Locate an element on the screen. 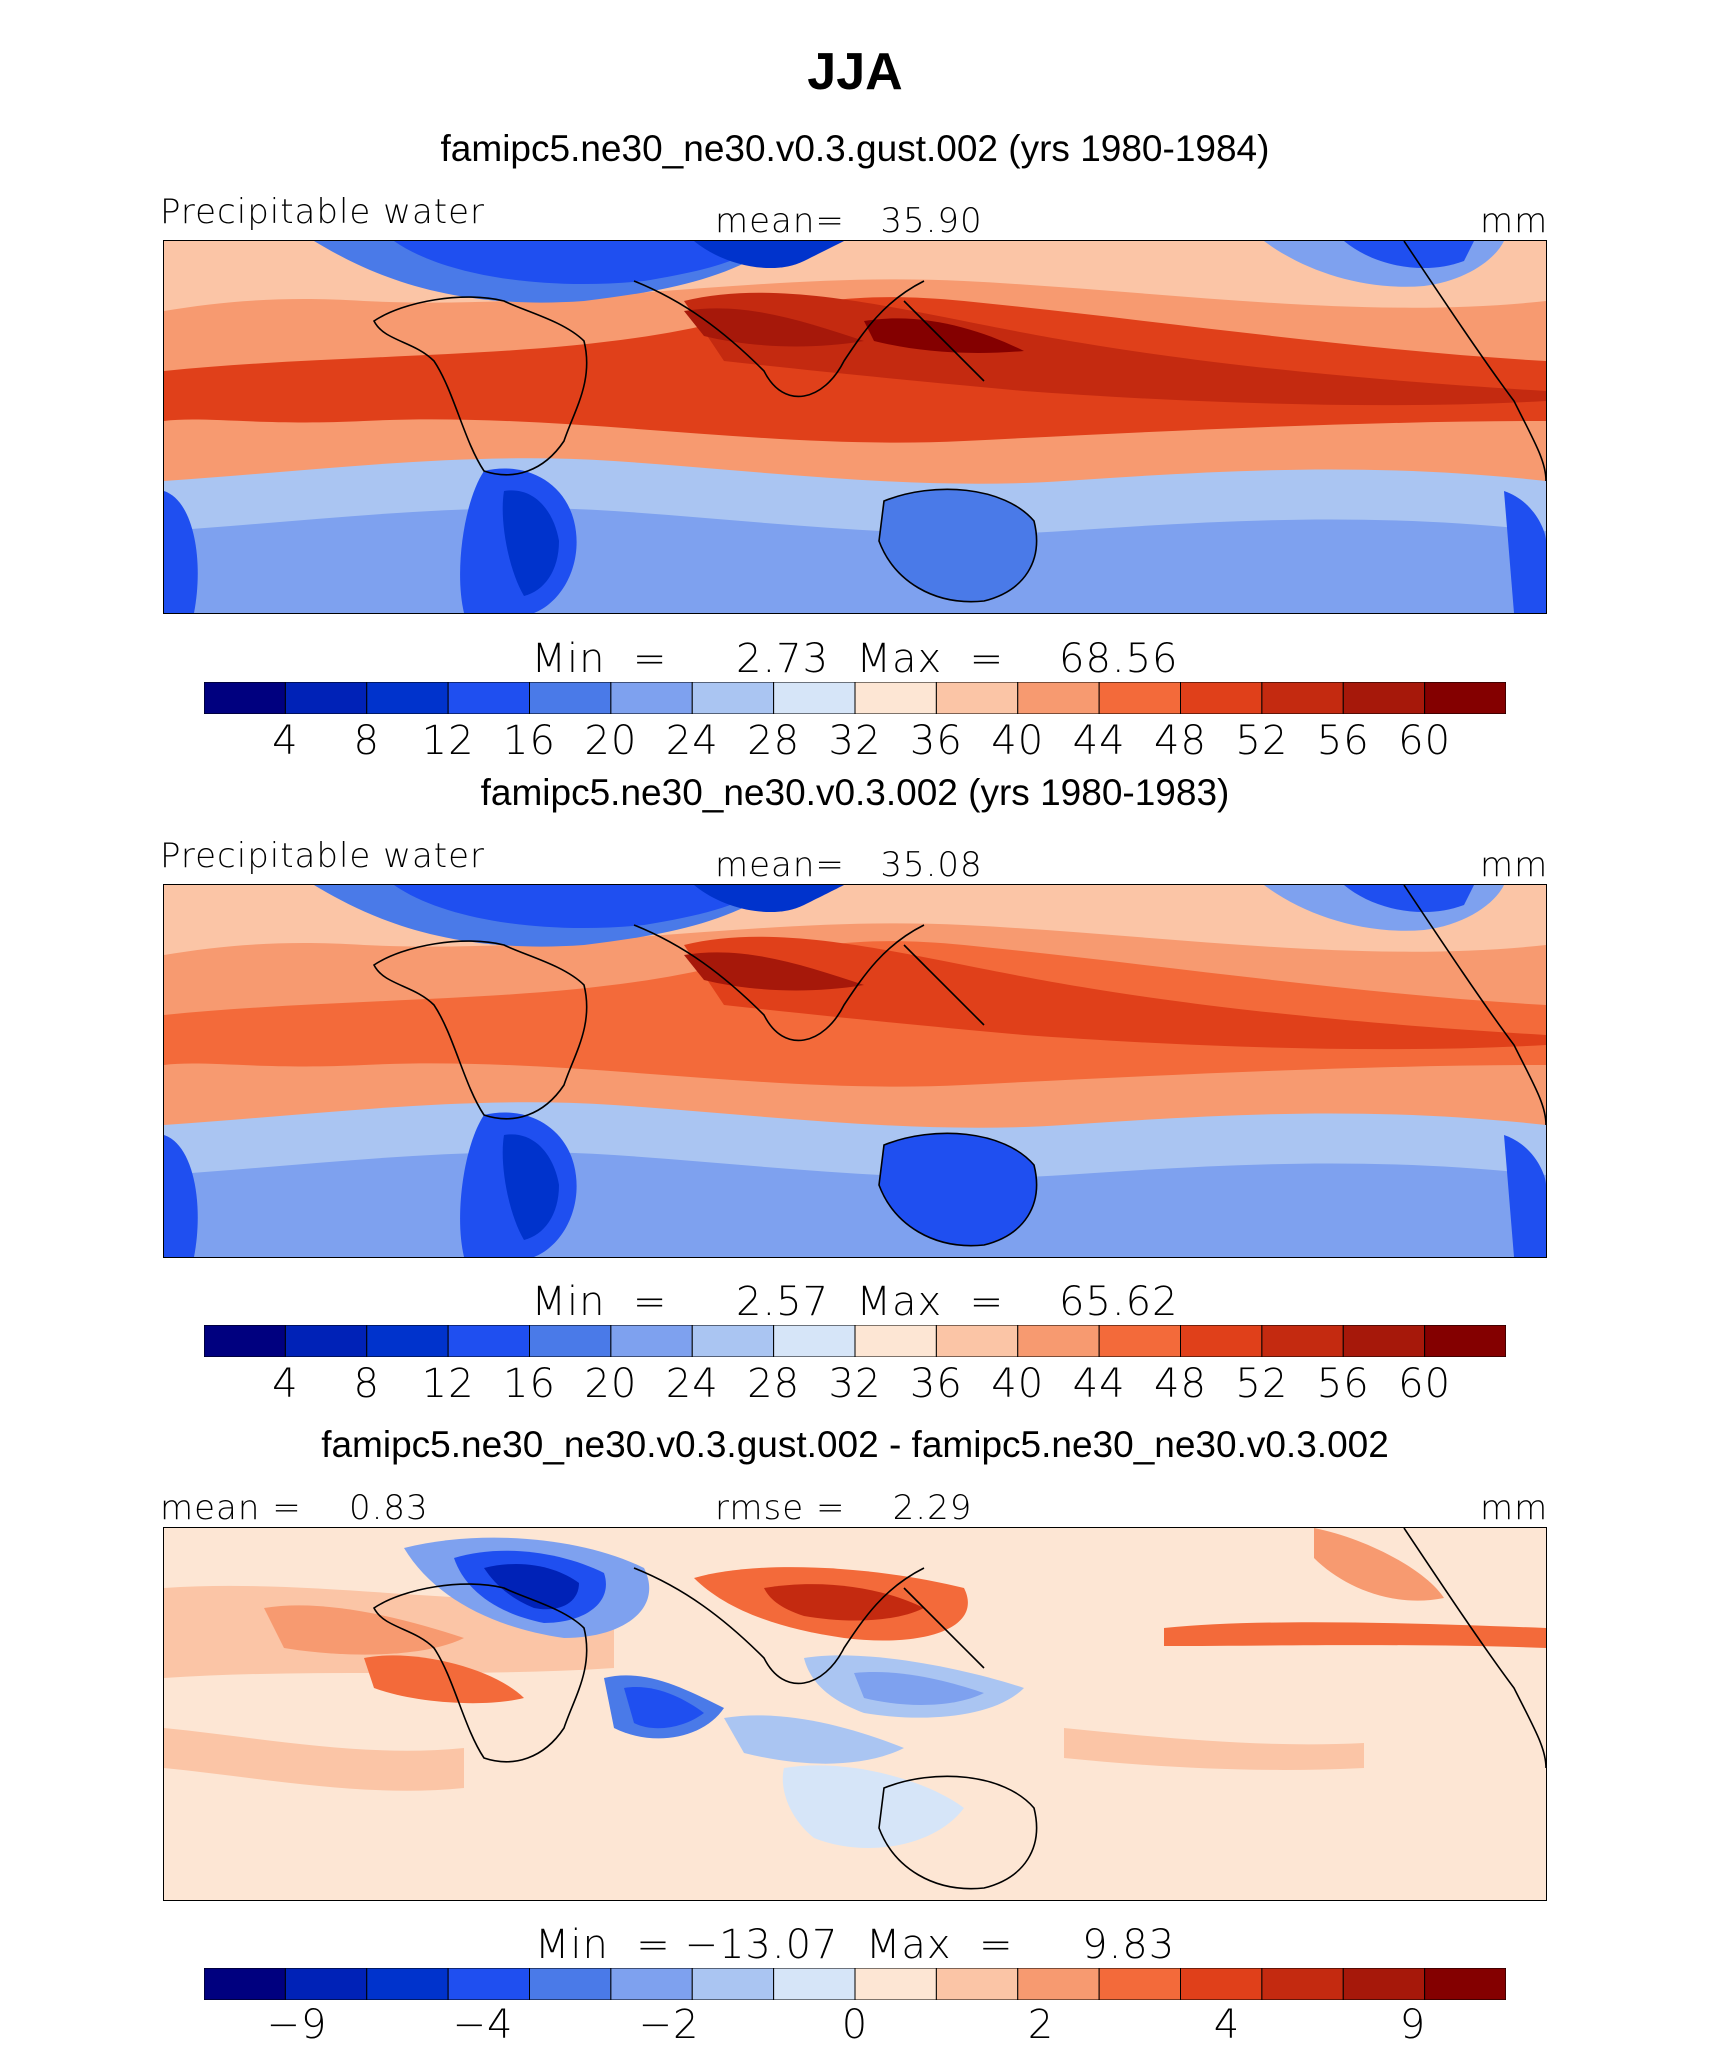  panel-2-mean-label: mean= 35.08 is located at coordinates (849, 865).